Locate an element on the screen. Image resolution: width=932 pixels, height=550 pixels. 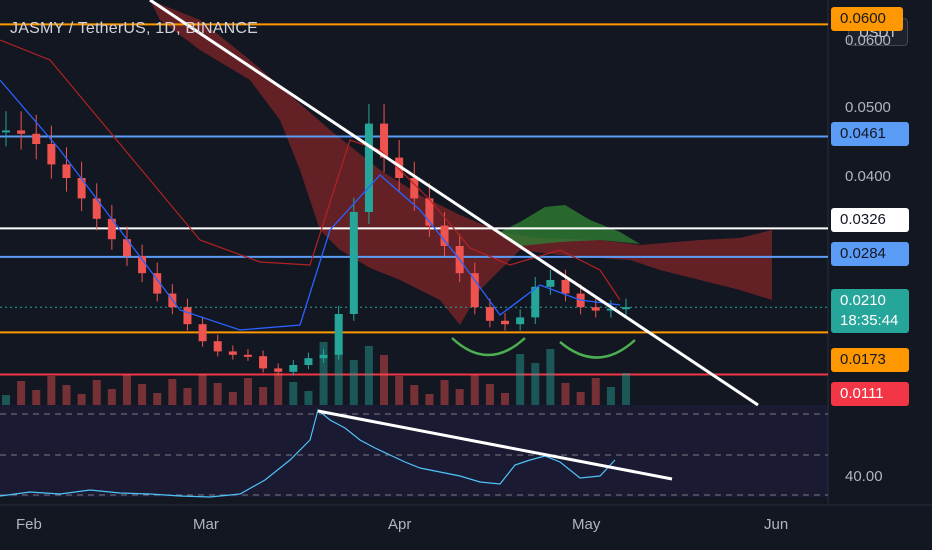
level-tag-top-text: 0.0600 is located at coordinates (863, 18).